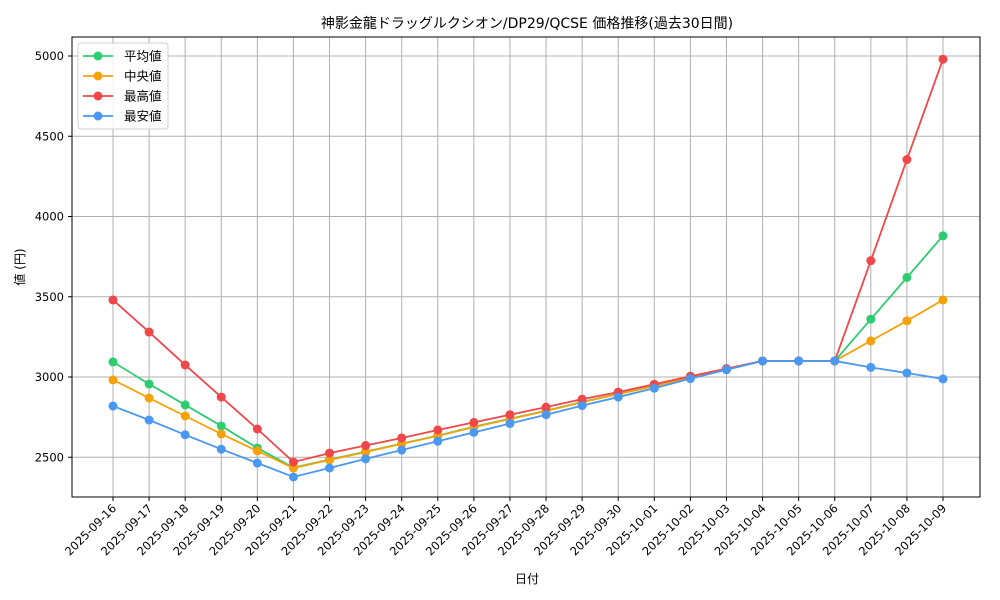 Image resolution: width=1000 pixels, height=600 pixels. I want to click on legend-label: 中央値, so click(143, 76).